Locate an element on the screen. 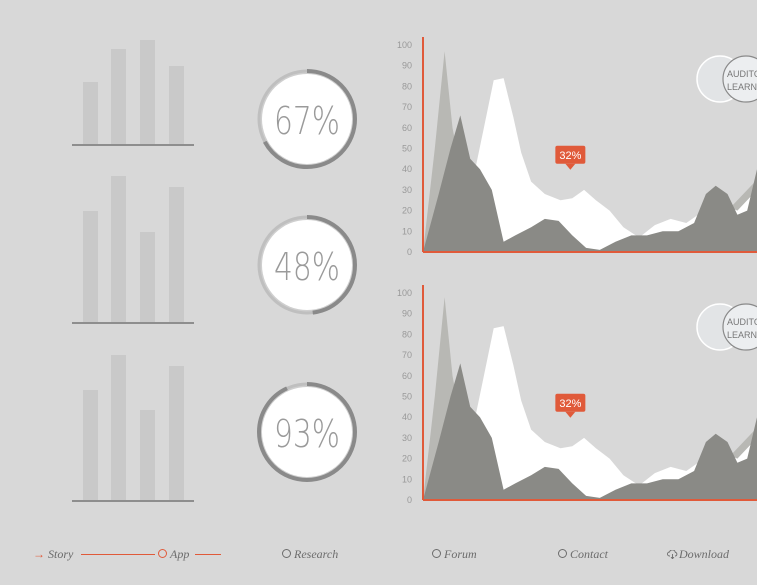 Image resolution: width=757 pixels, height=585 pixels. gauge-value: 48% is located at coordinates (307, 267).